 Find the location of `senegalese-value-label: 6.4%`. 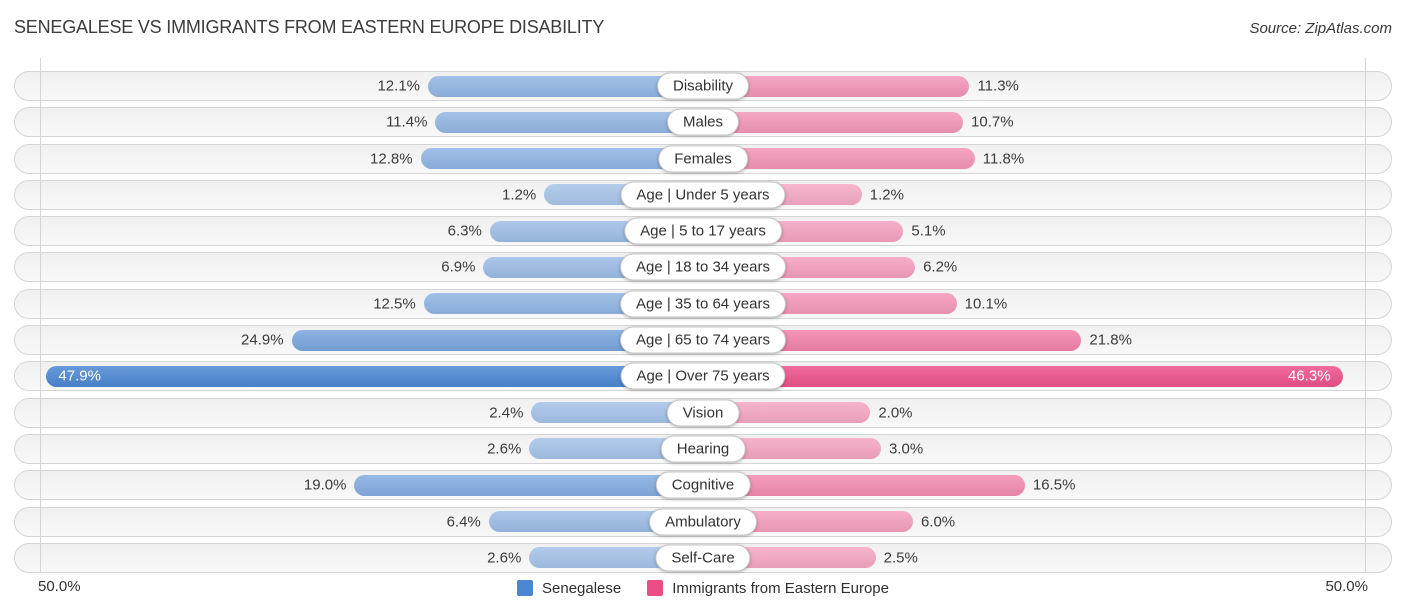

senegalese-value-label: 6.4% is located at coordinates (463, 522).